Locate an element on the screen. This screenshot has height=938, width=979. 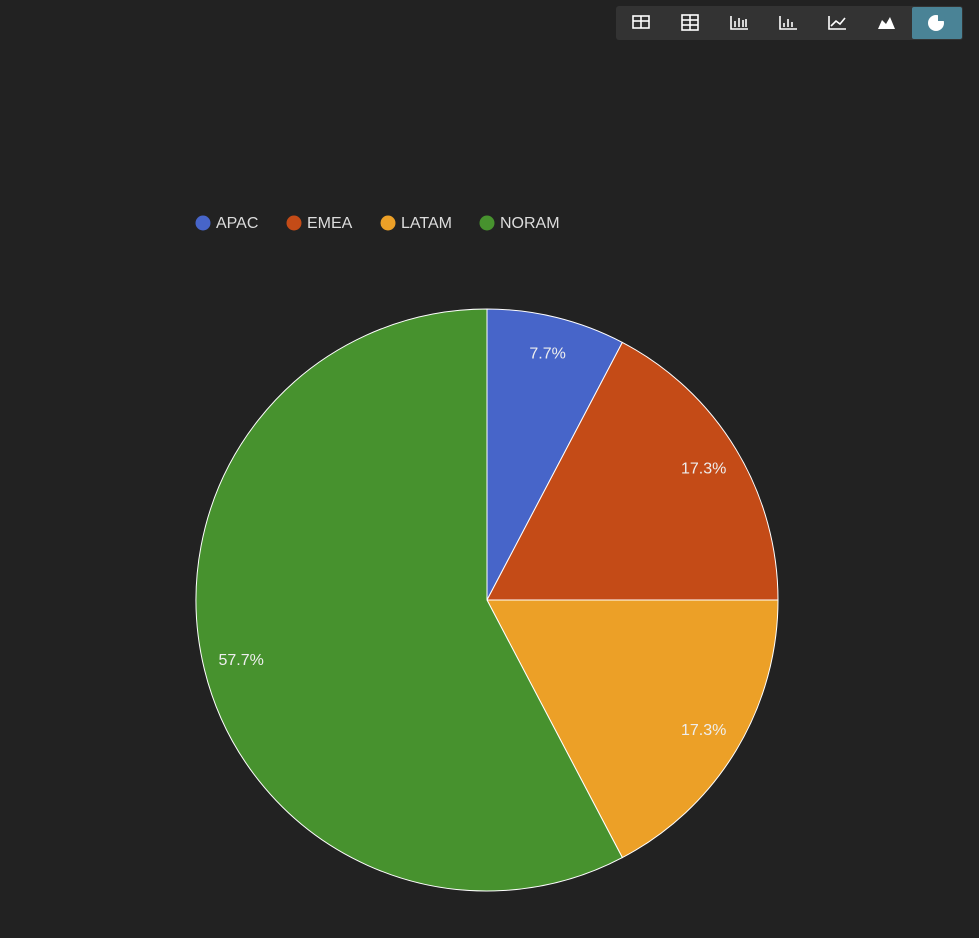
legend-label: EMEA is located at coordinates (330, 223).